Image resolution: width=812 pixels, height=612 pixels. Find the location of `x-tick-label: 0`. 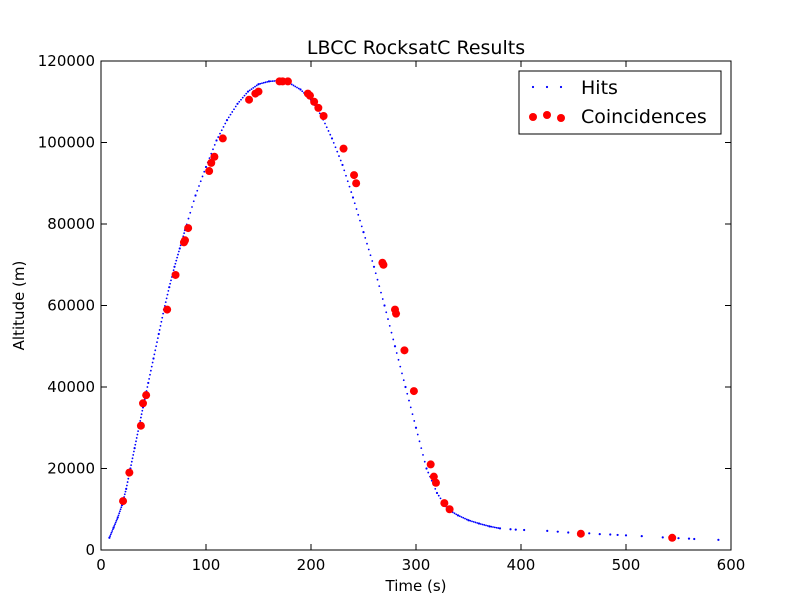

x-tick-label: 0 is located at coordinates (101, 565).